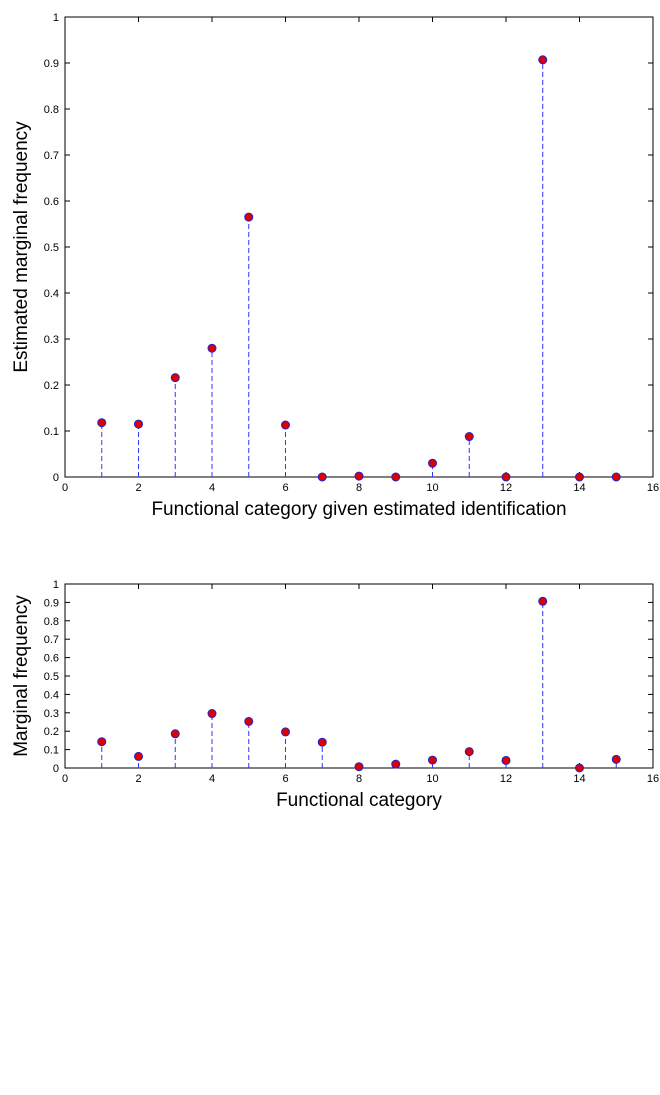 The image size is (660, 1095). What do you see at coordinates (51, 202) in the screenshot?
I see `top-y-tick-label: 0.6` at bounding box center [51, 202].